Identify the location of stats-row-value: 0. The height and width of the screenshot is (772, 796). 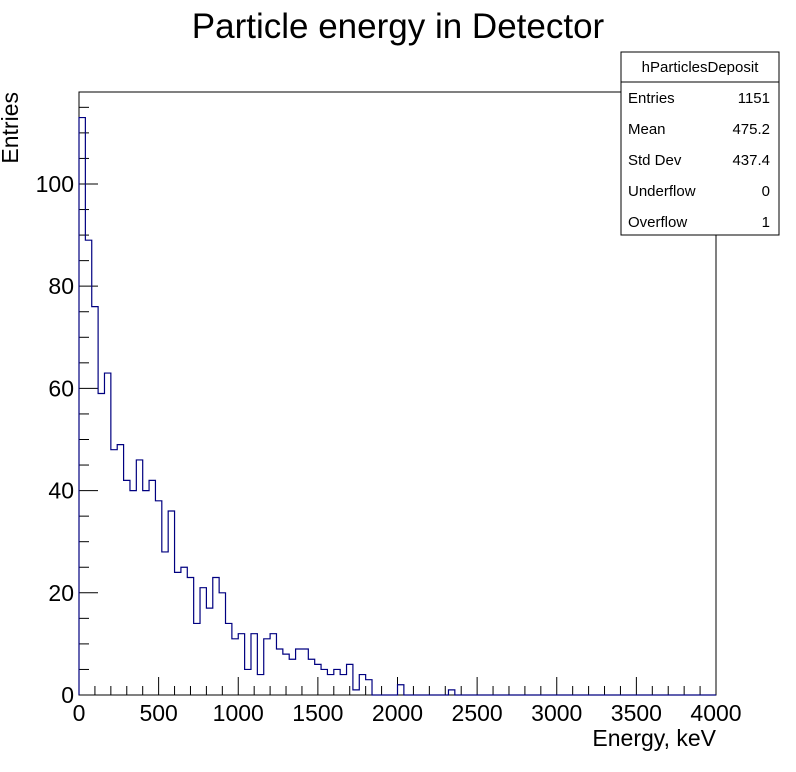
(766, 191).